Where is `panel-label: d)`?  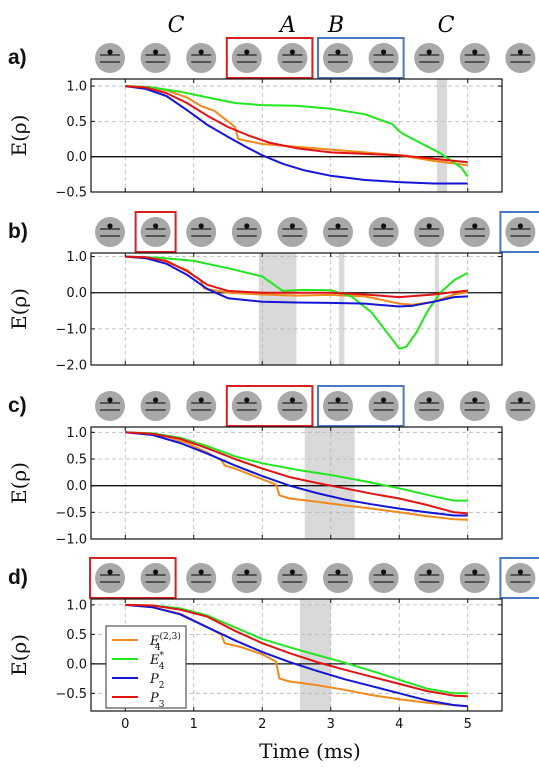
panel-label: d) is located at coordinates (18, 577).